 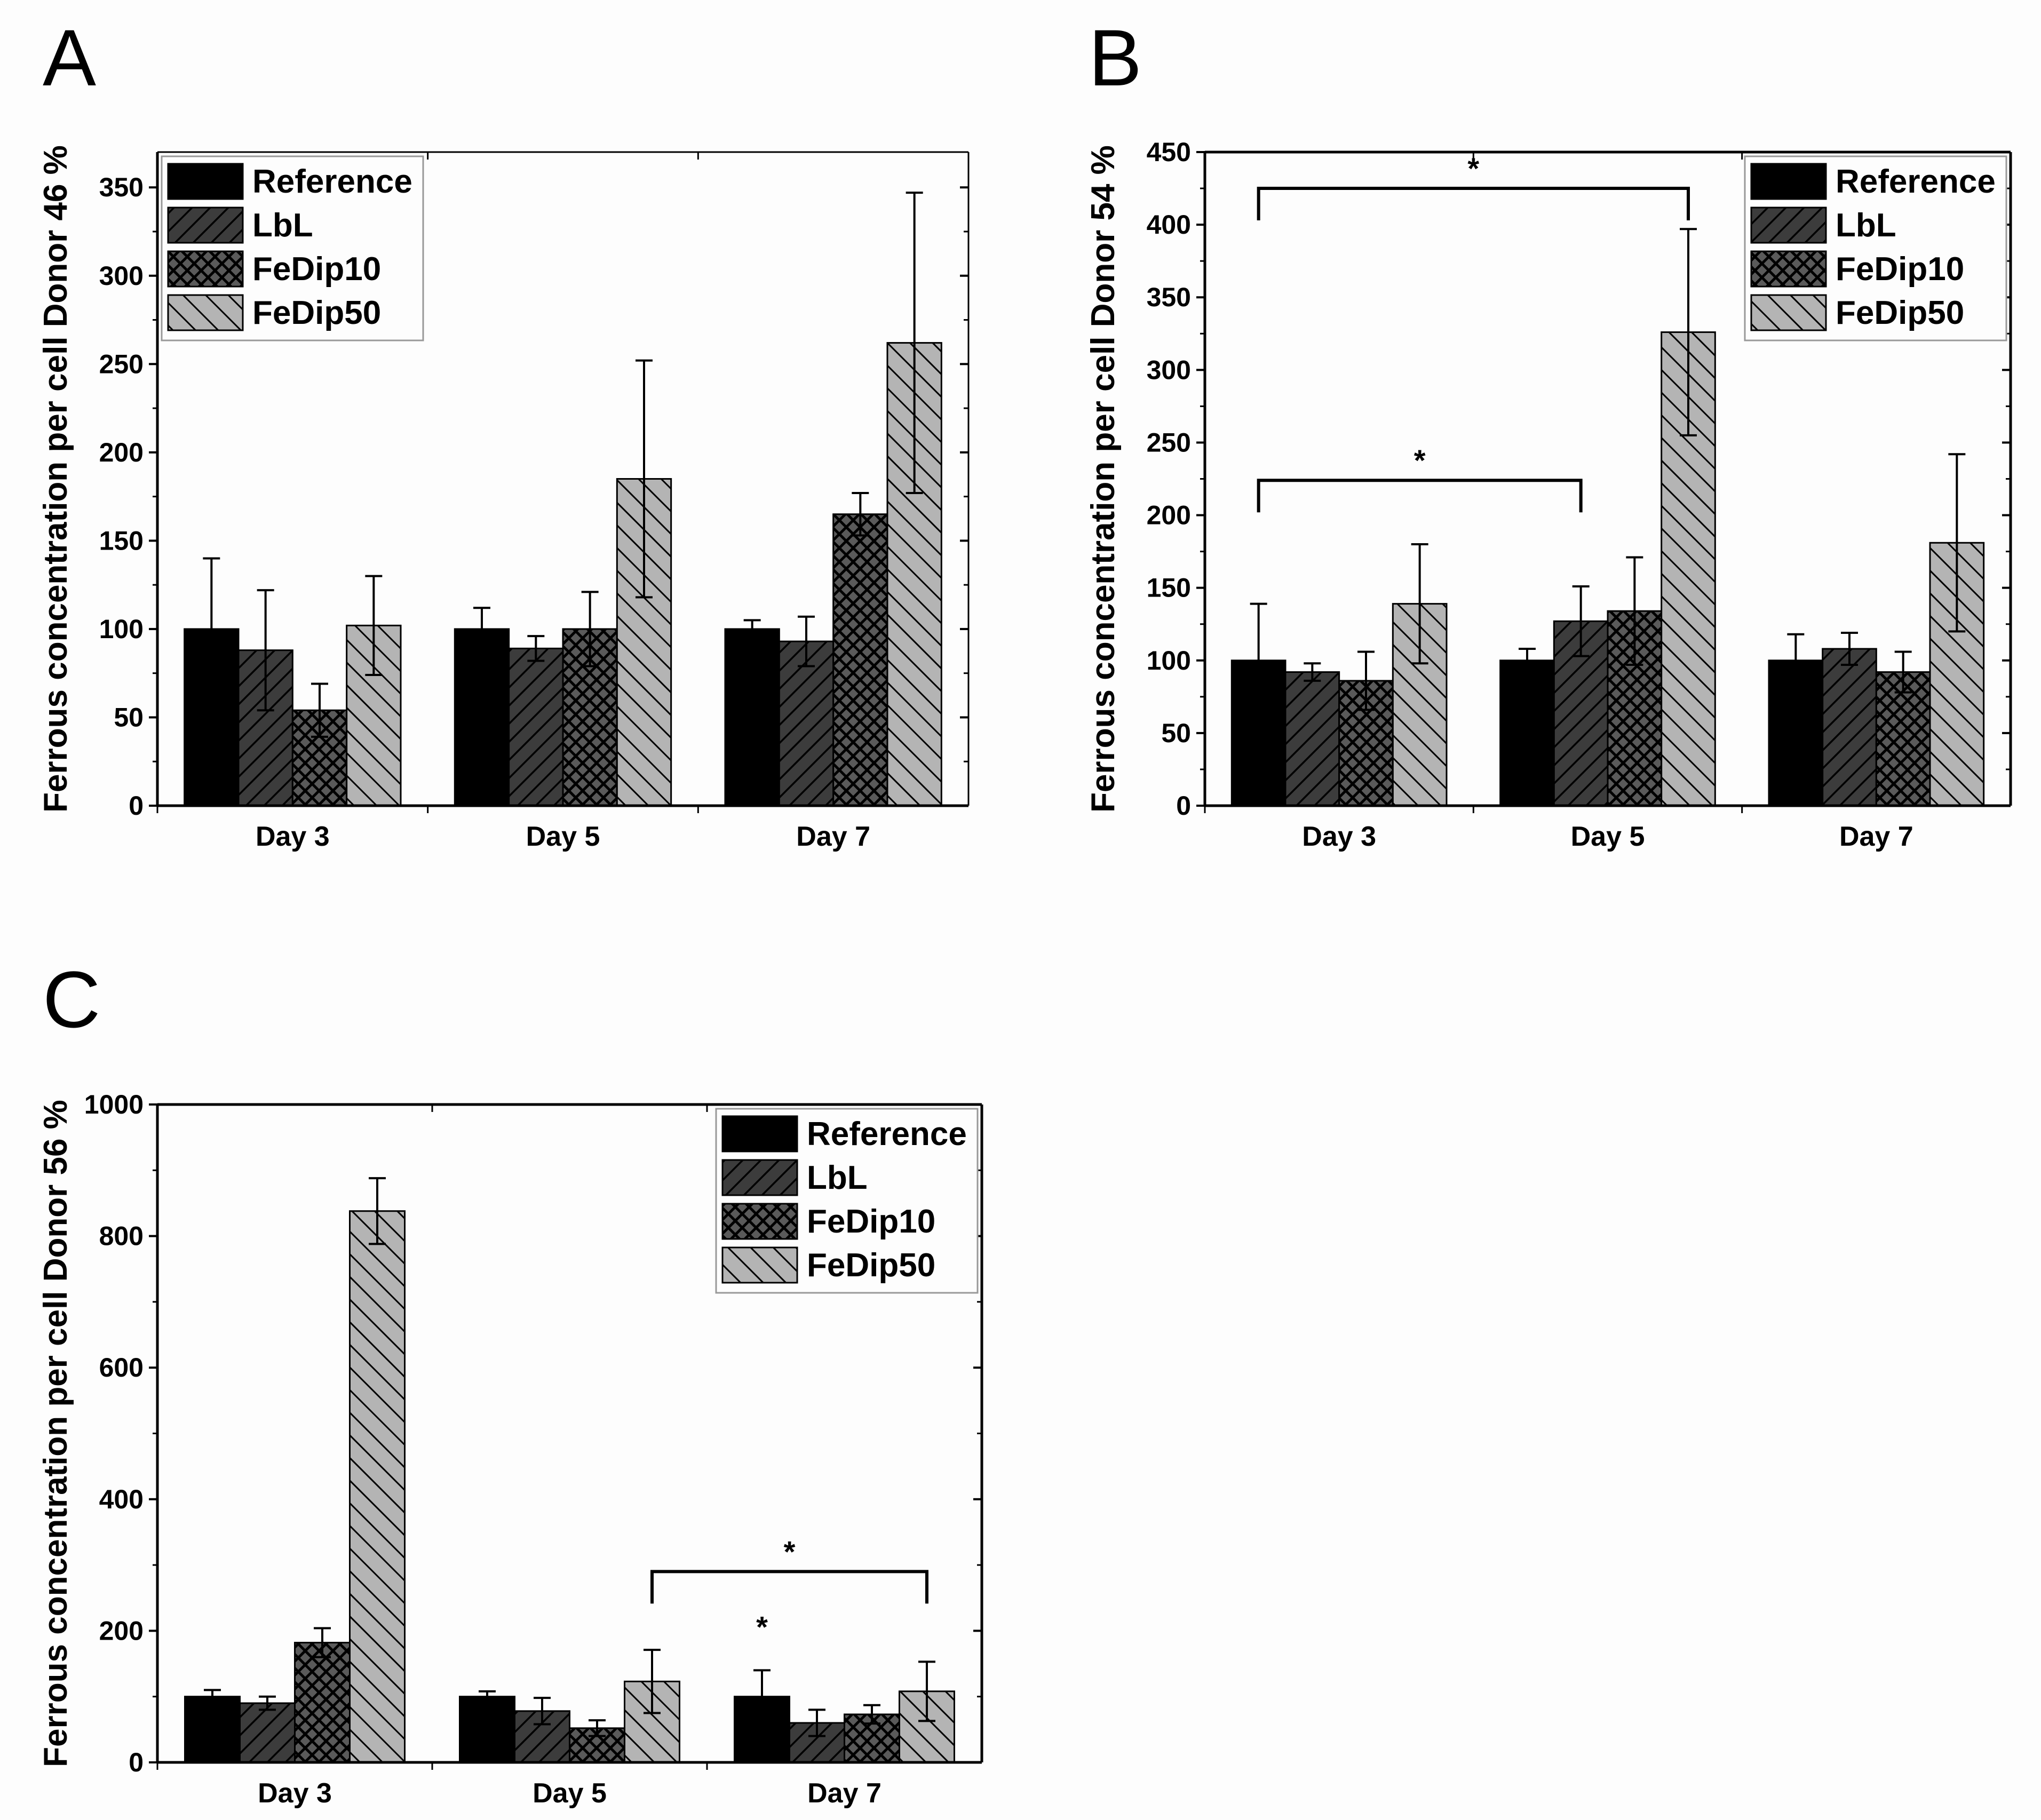 I want to click on panel-c-legend-label-reference: Reference, so click(x=887, y=1134).